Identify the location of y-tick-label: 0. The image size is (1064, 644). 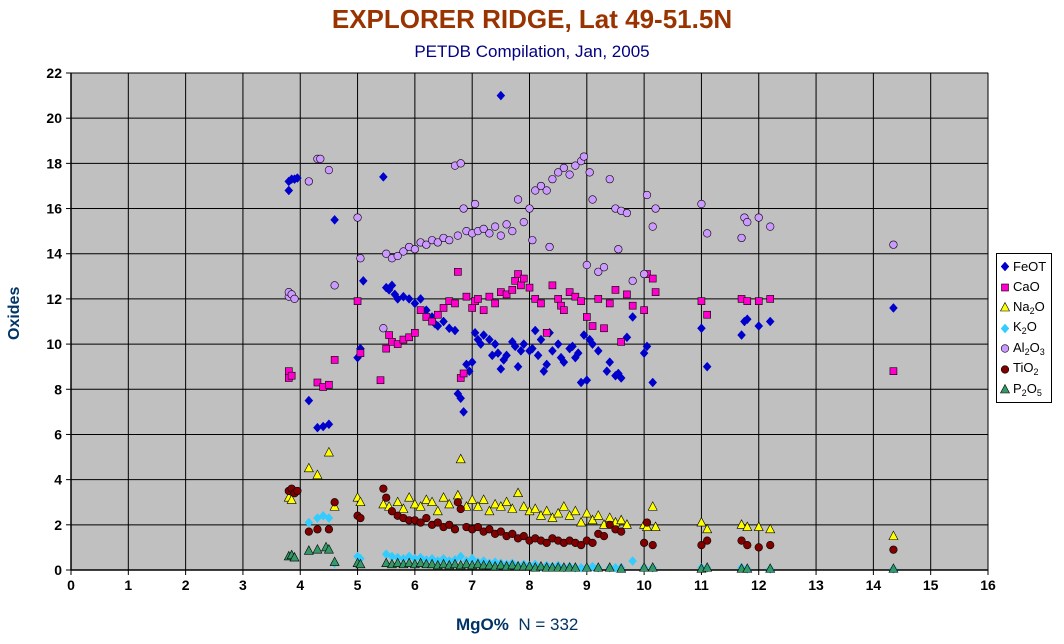
(58, 570).